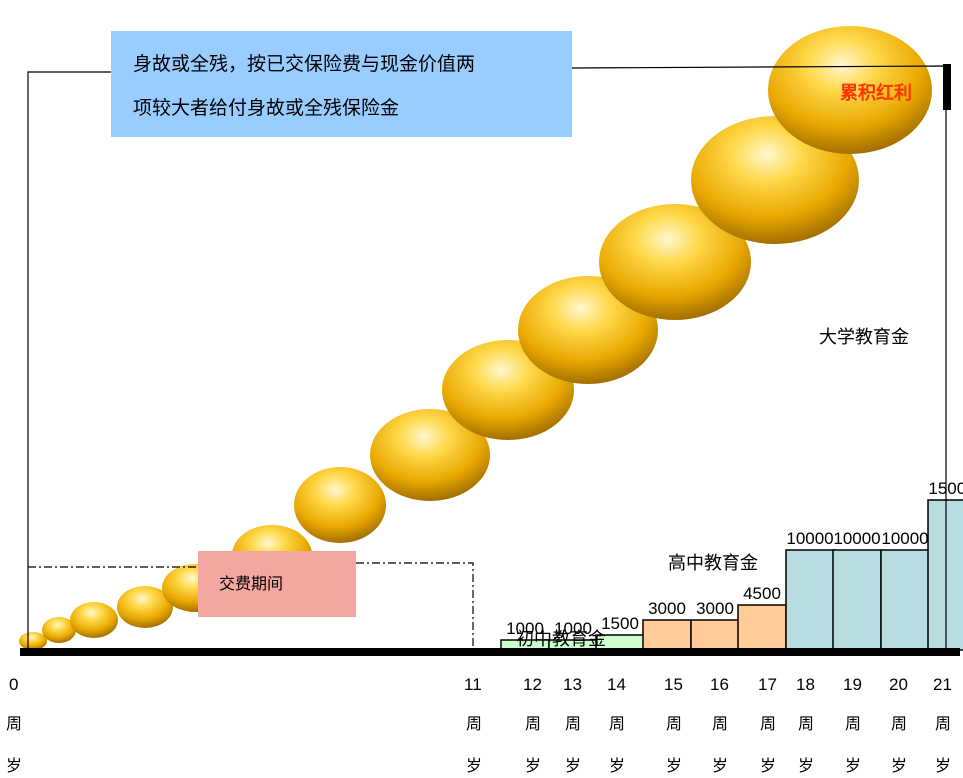 The width and height of the screenshot is (963, 778). I want to click on age-unit-2-21: 岁, so click(943, 765).